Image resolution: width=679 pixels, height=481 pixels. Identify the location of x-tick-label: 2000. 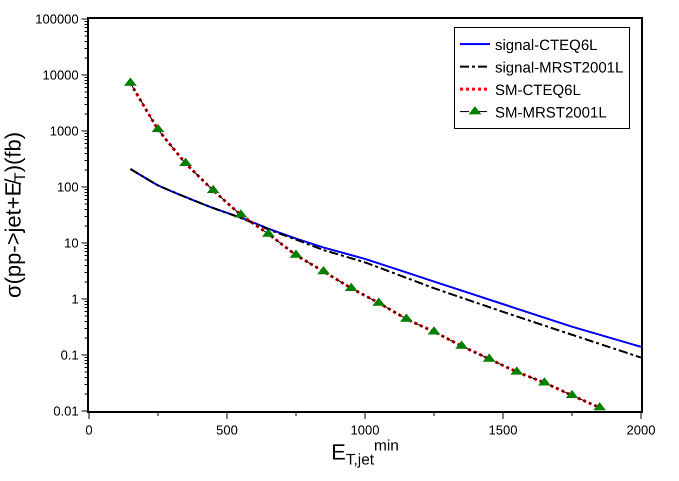
(641, 430).